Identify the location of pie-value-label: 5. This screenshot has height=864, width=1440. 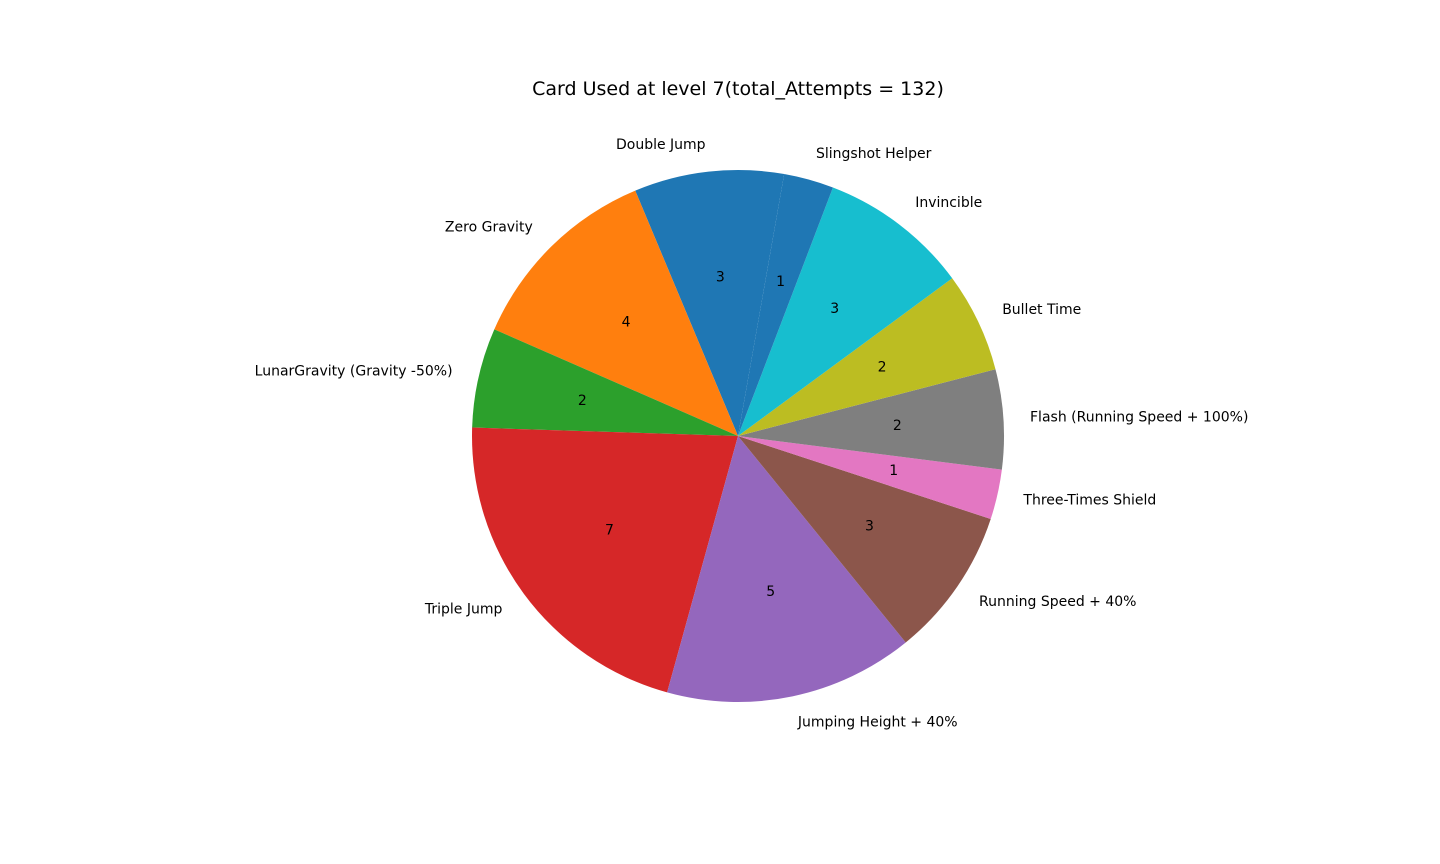
(770, 592).